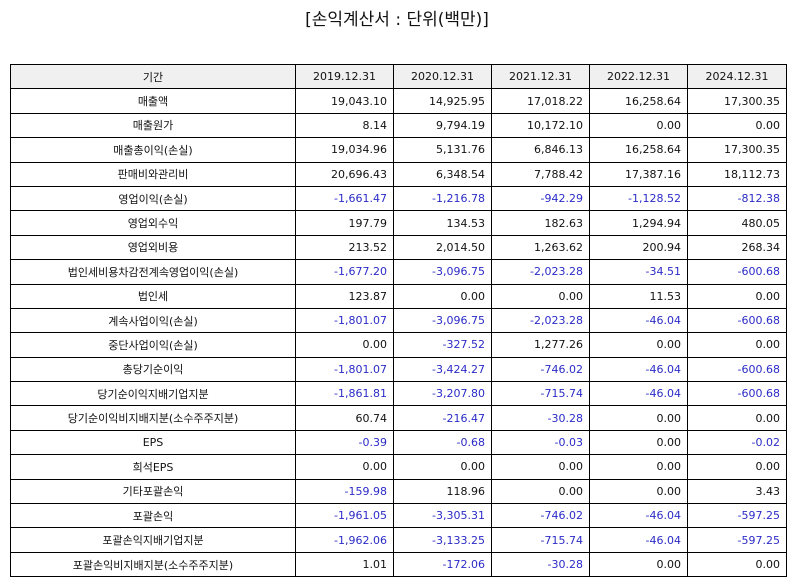  What do you see at coordinates (737, 442) in the screenshot?
I see `value-cell: -0.02` at bounding box center [737, 442].